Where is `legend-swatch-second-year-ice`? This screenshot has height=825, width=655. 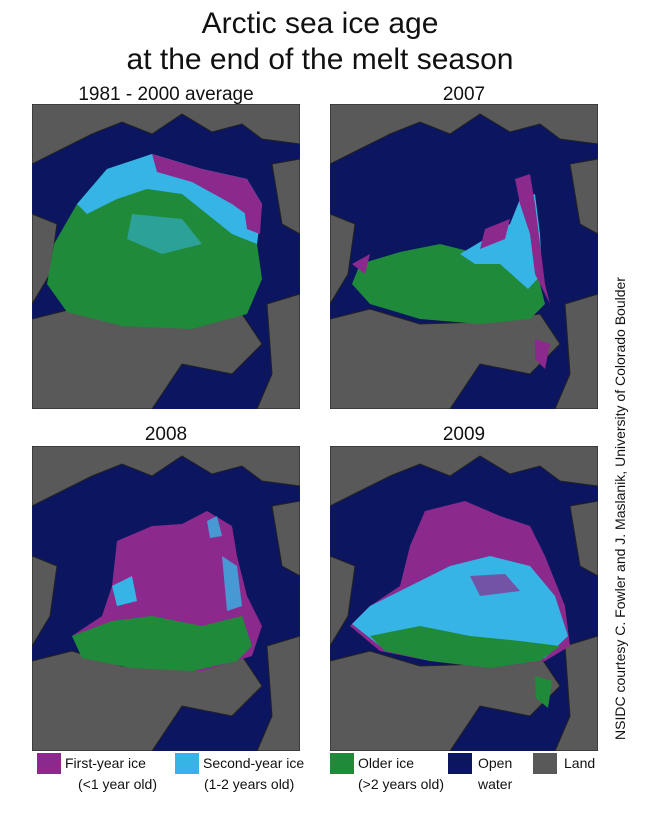 legend-swatch-second-year-ice is located at coordinates (187, 763).